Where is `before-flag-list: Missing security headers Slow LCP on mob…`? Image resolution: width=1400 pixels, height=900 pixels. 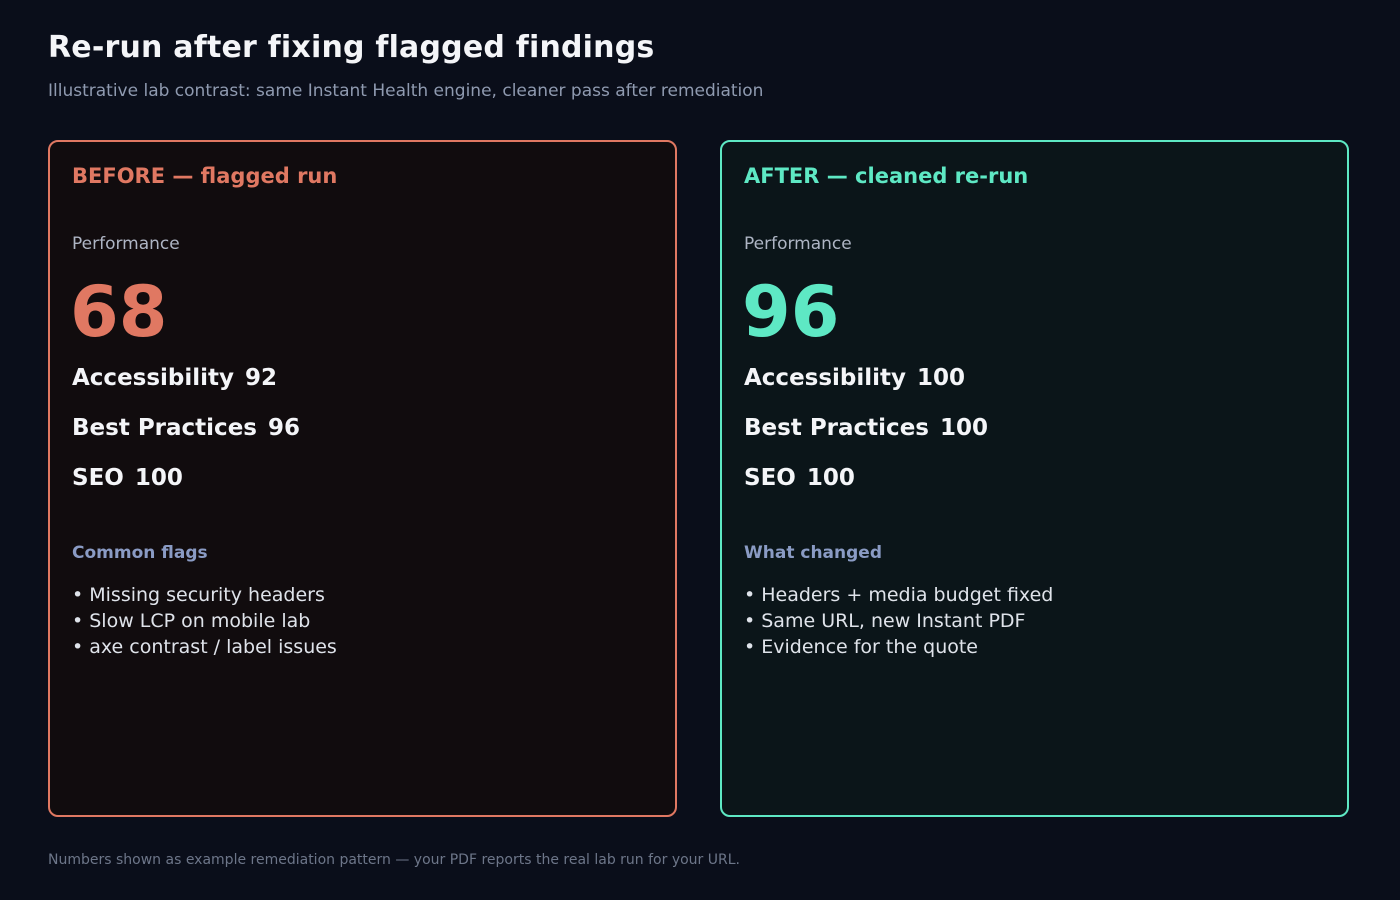
before-flag-list: Missing security headers Slow LCP on mob… is located at coordinates (204, 621).